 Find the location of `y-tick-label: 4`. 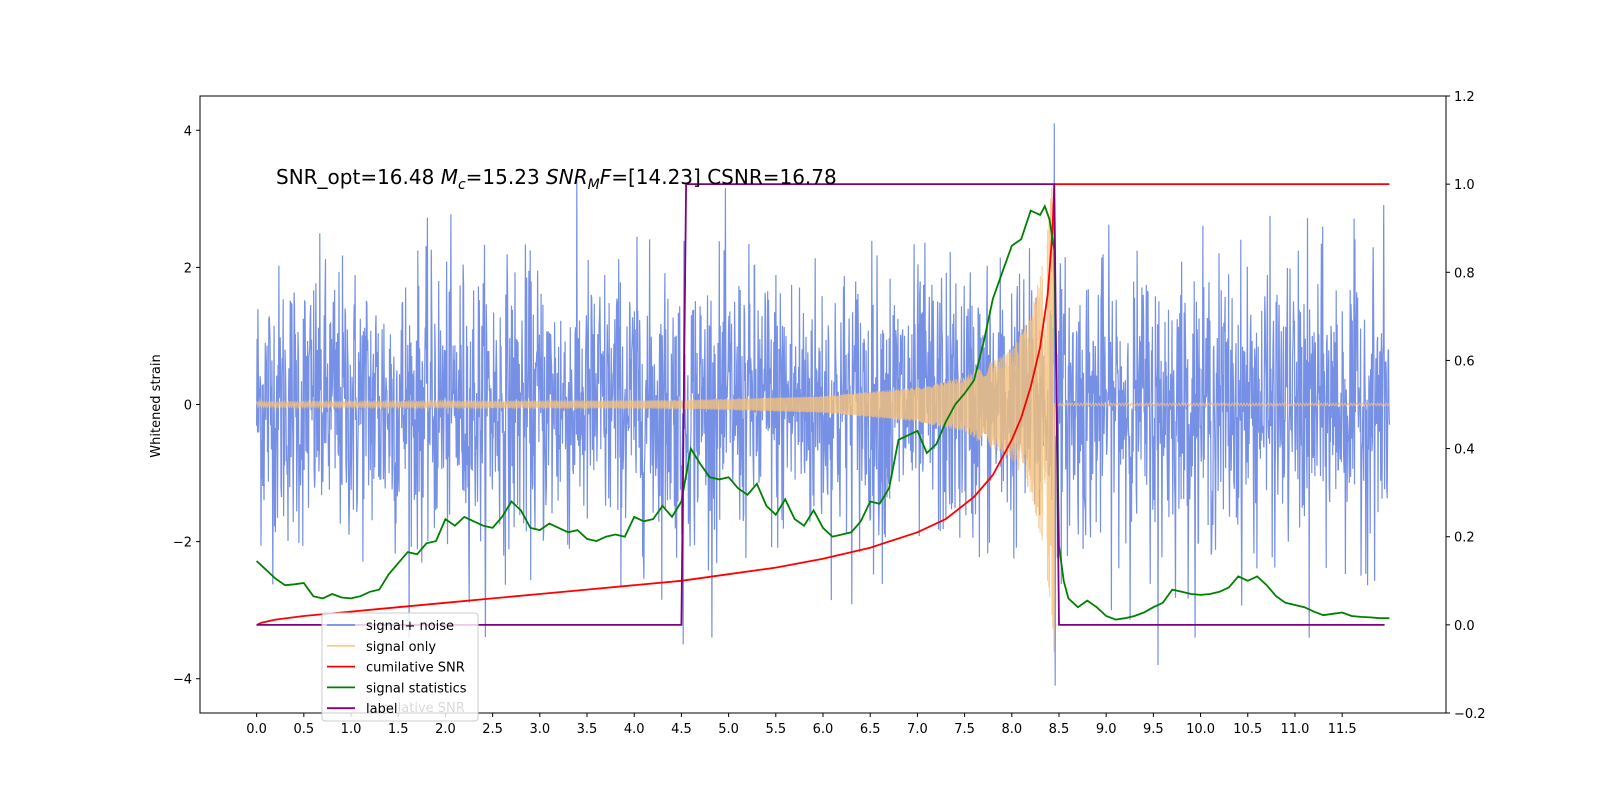

y-tick-label: 4 is located at coordinates (188, 131).